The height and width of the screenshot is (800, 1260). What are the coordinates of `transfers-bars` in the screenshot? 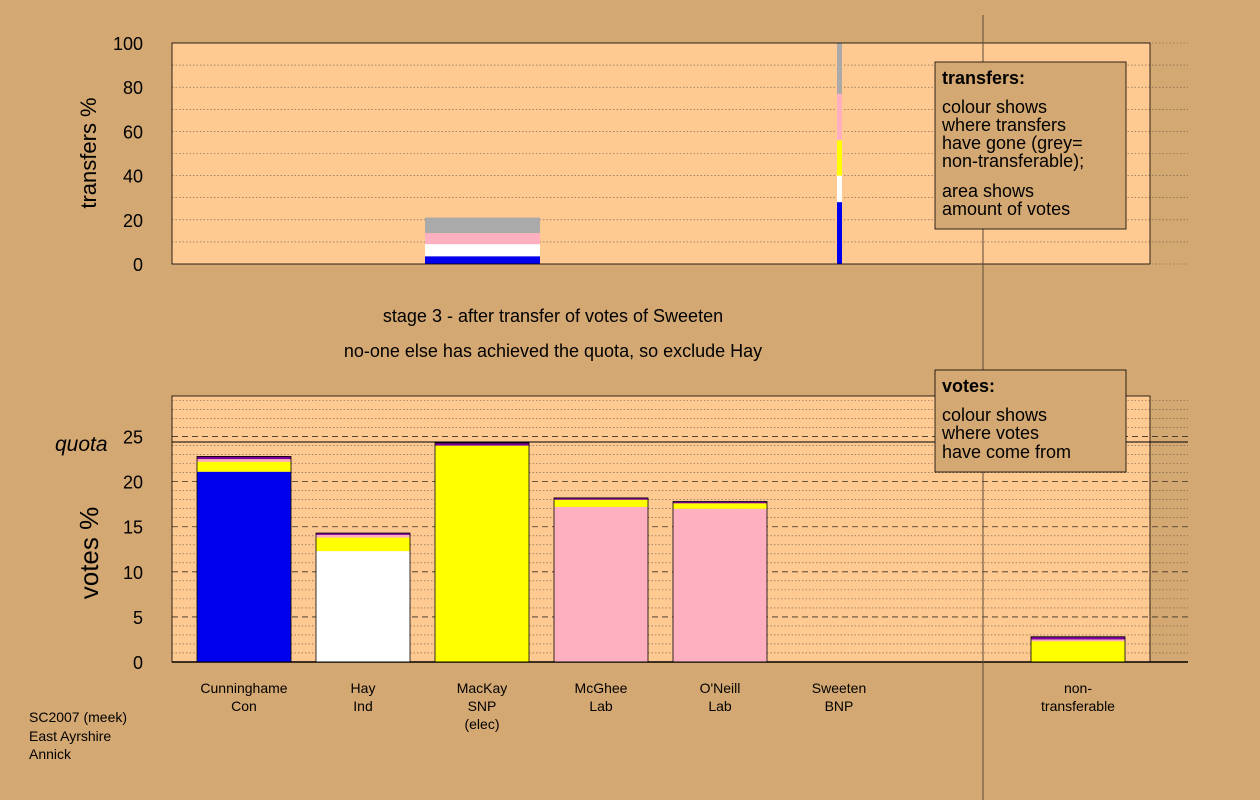 It's located at (633, 153).